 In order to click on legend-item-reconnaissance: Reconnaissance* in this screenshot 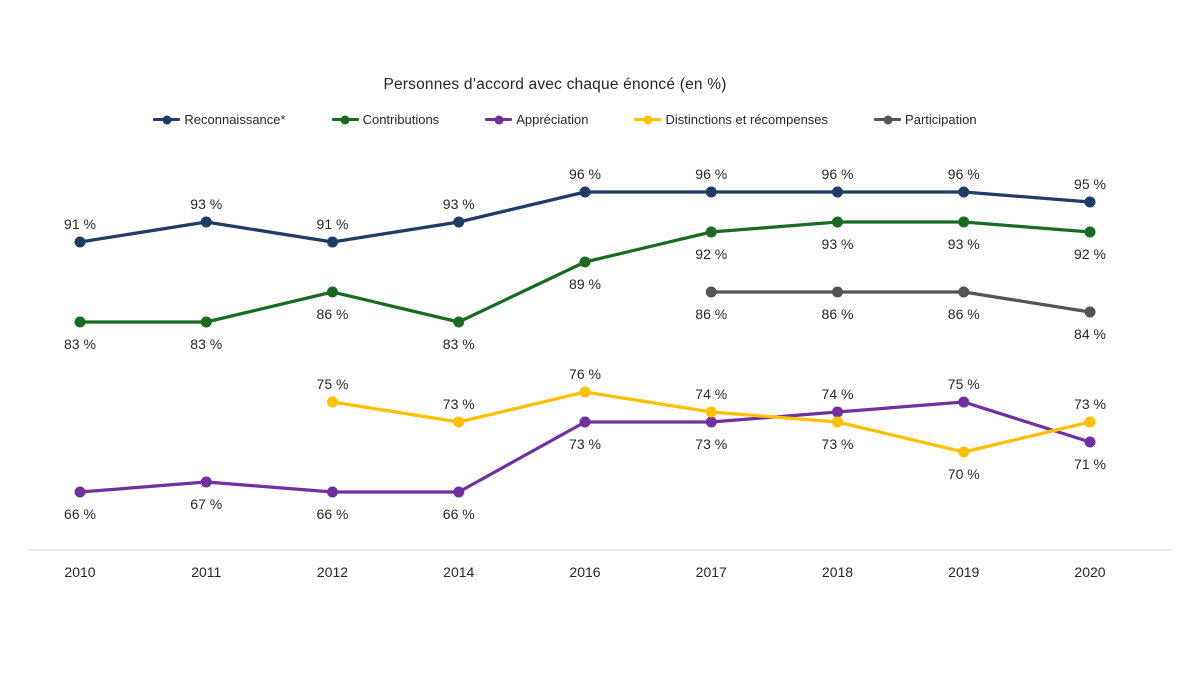, I will do `click(219, 119)`.